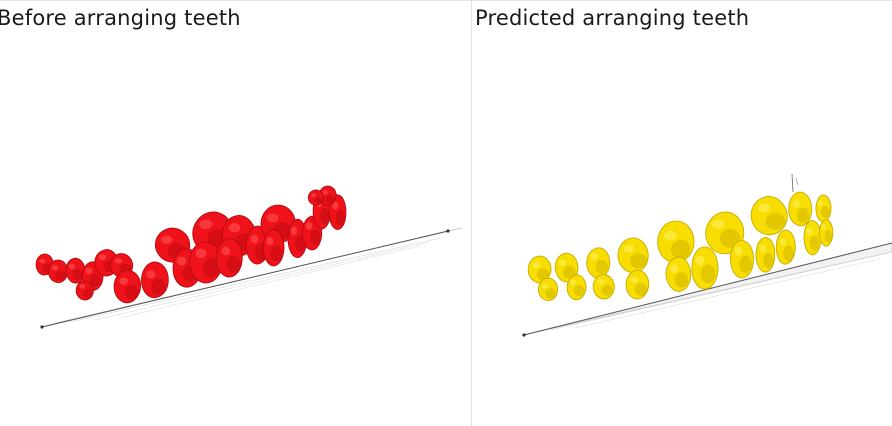 The width and height of the screenshot is (892, 426). What do you see at coordinates (120, 18) in the screenshot?
I see `panel-before-title: Before arranging teeth` at bounding box center [120, 18].